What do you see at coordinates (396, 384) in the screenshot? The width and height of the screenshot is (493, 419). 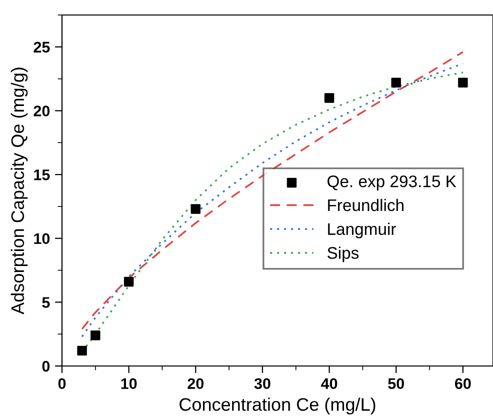 I see `x-tick-label: 50` at bounding box center [396, 384].